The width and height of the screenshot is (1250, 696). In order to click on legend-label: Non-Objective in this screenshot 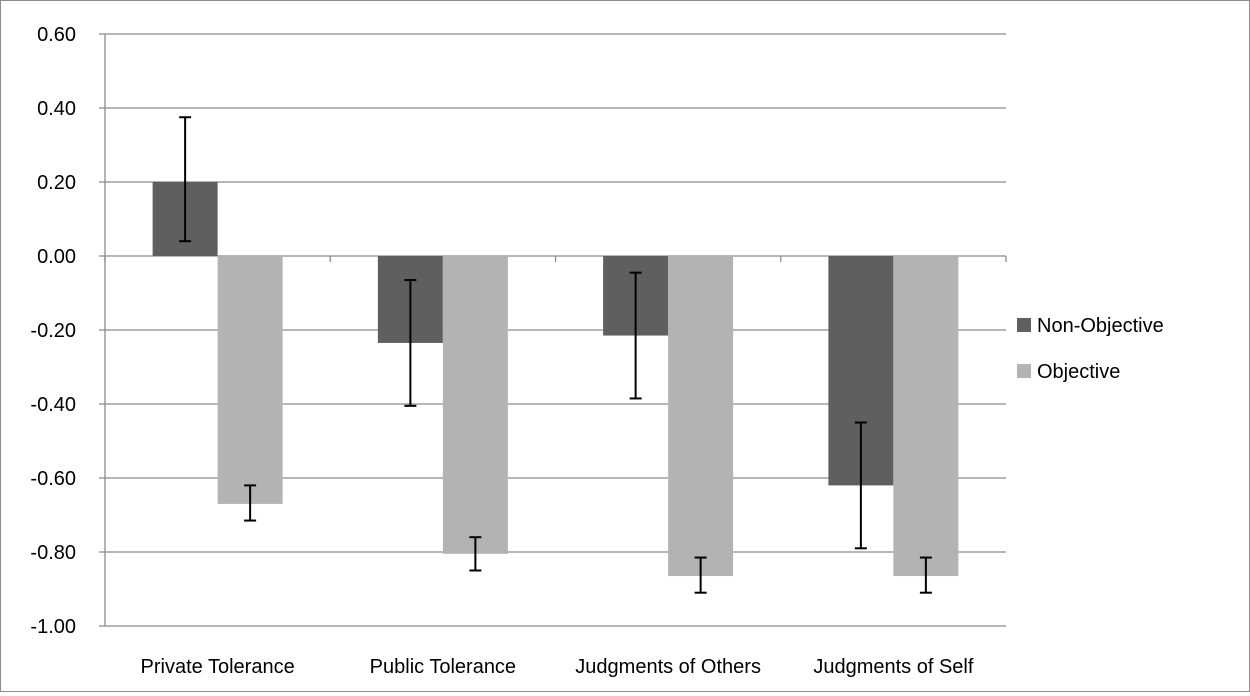, I will do `click(1100, 326)`.